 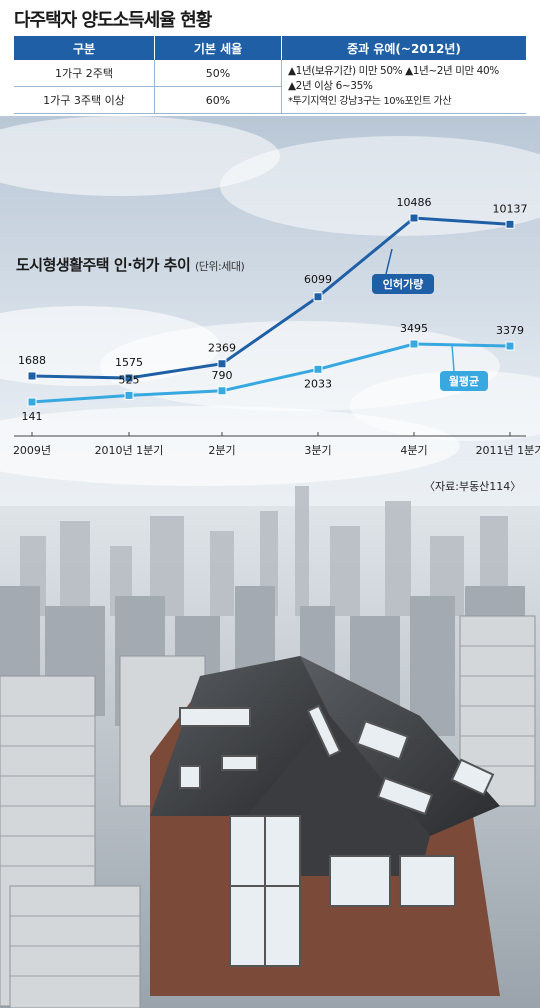 What do you see at coordinates (393, 71) in the screenshot?
I see `grace-note-1: ▲1년(보유기간) 미만 50% ▲1년~2년 미만 40%` at bounding box center [393, 71].